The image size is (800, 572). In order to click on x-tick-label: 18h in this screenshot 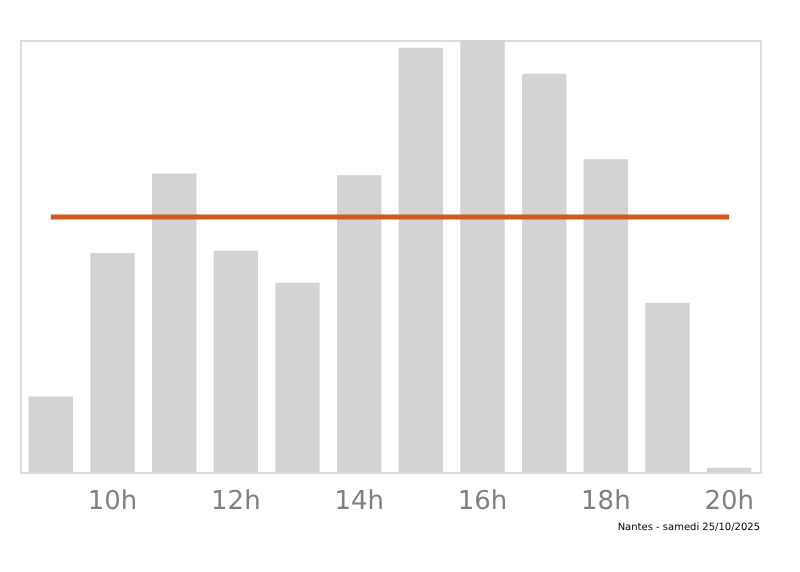, I will do `click(606, 502)`.